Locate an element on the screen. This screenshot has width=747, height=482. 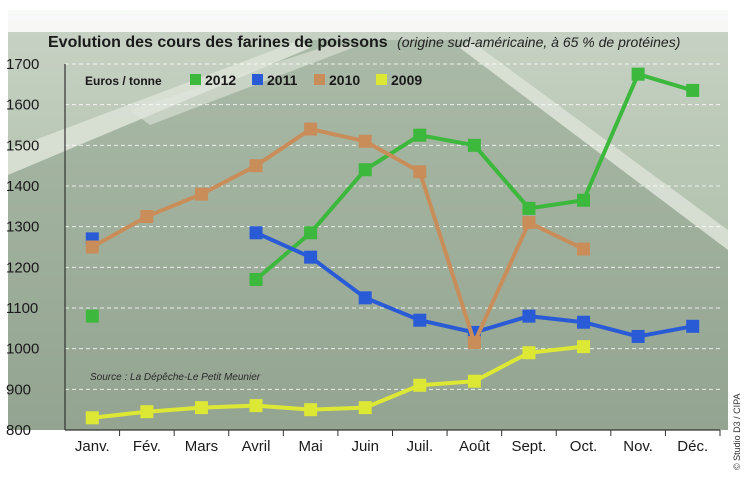
x-tick-label: Avril is located at coordinates (256, 446).